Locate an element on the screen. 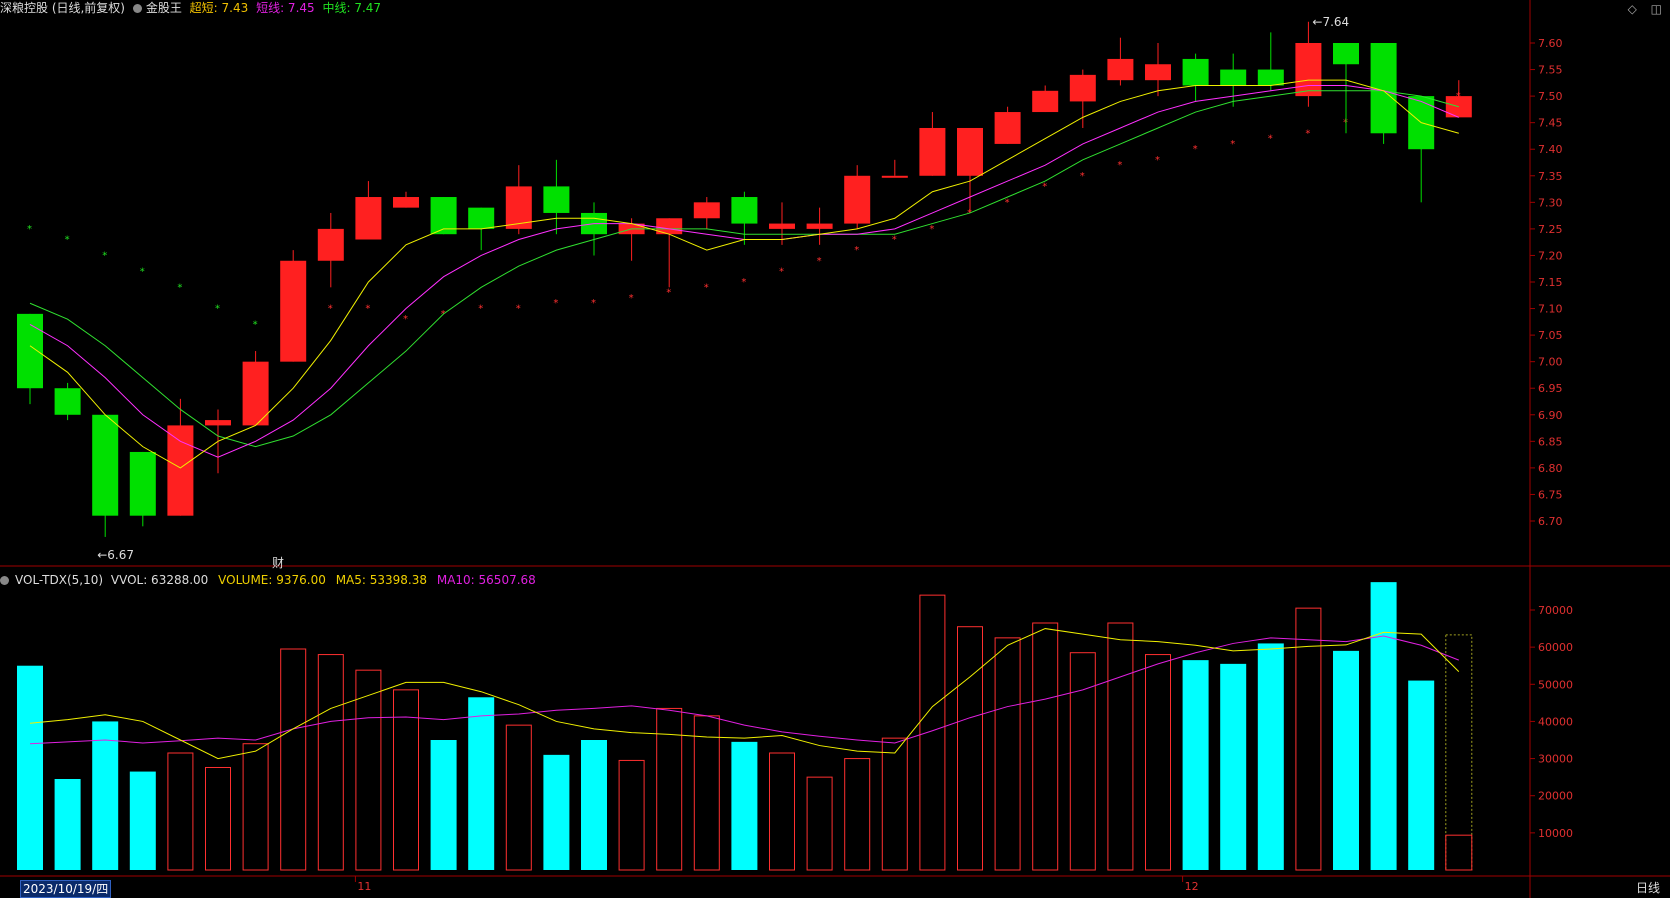 This screenshot has width=1670, height=898. indicator-name: 金股王 is located at coordinates (163, 8).